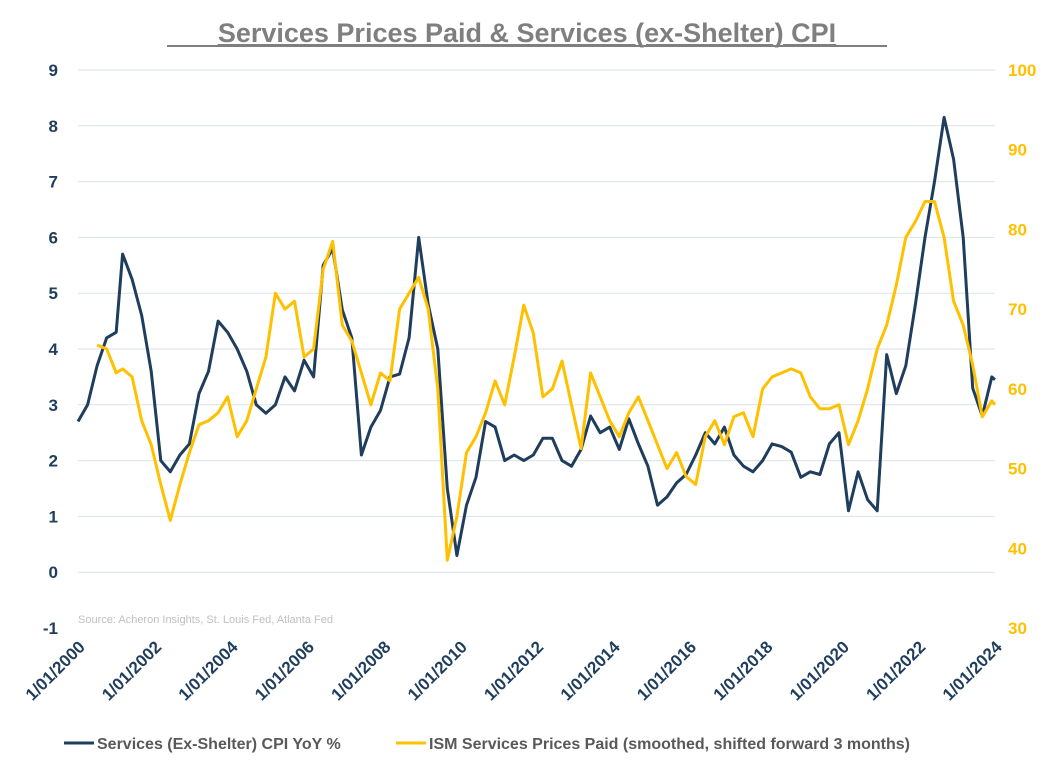 This screenshot has height=769, width=1054. Describe the element at coordinates (1022, 70) in the screenshot. I see `right-tick-label: 100` at that location.